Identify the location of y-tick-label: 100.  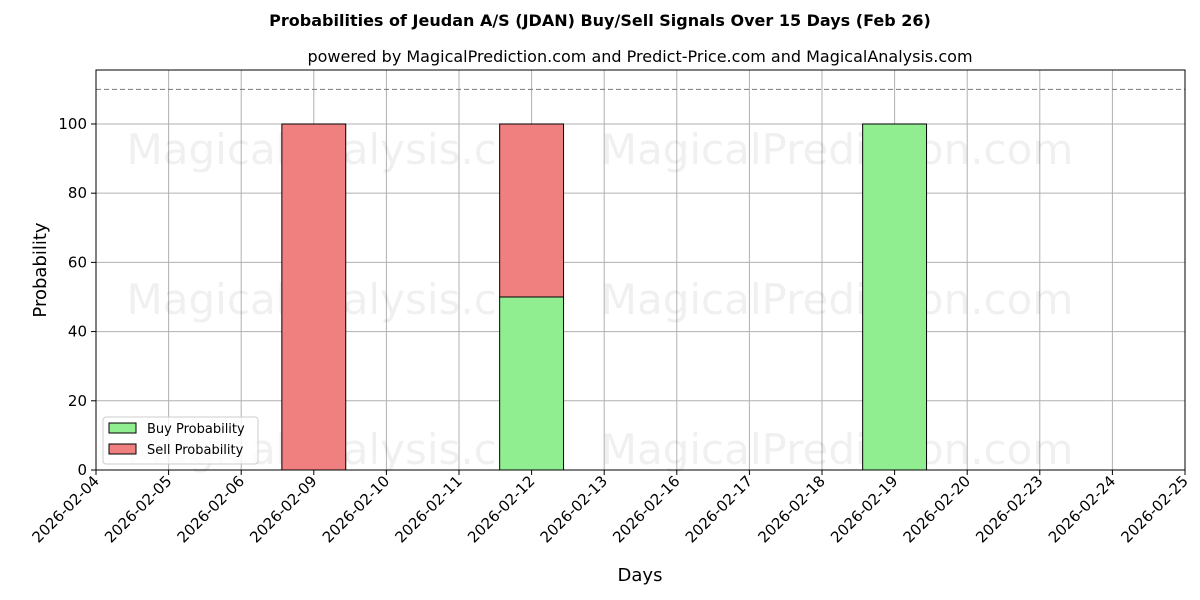
(72, 124).